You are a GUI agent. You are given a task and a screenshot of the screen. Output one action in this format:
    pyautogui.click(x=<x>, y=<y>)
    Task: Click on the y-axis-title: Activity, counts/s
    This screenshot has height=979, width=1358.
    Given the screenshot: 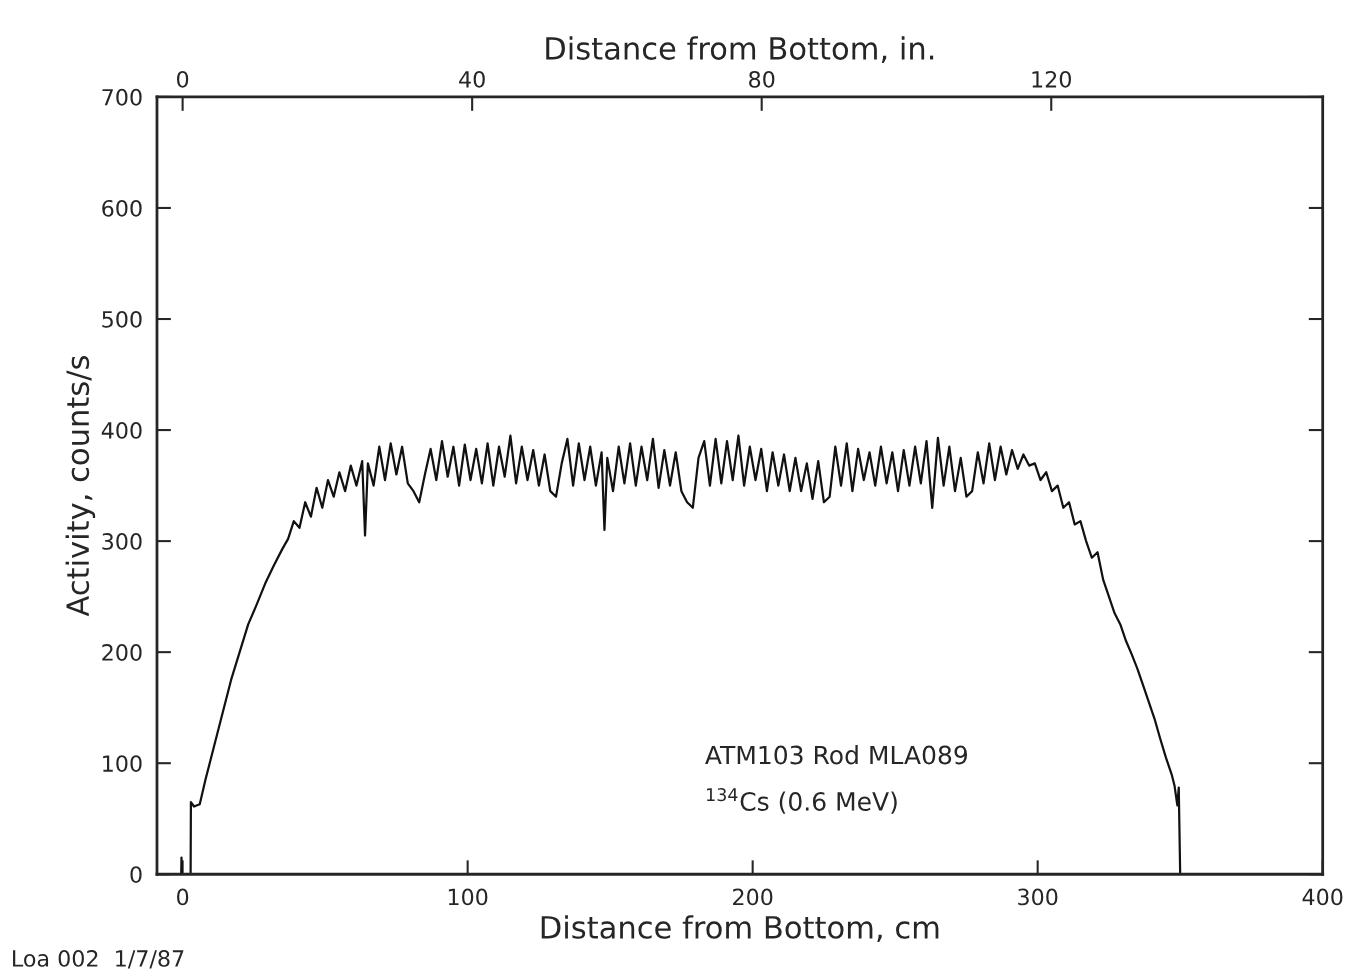 What is the action you would take?
    pyautogui.click(x=80, y=486)
    